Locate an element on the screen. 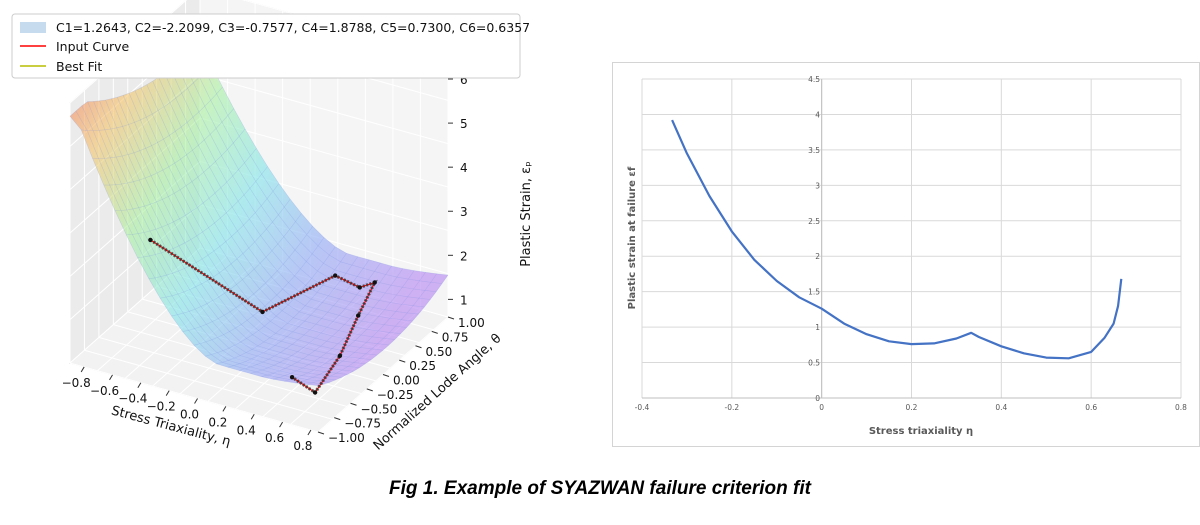  x-axis-label: Stress triaxiality η is located at coordinates (921, 431).